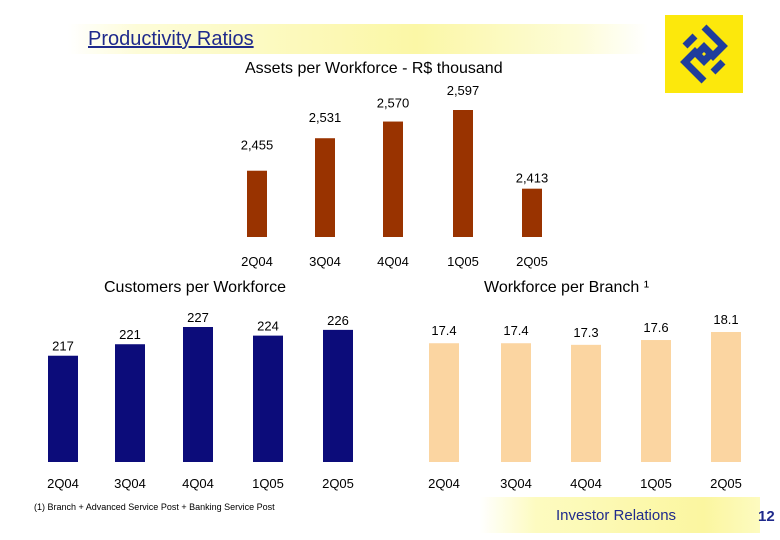 This screenshot has height=540, width=780. I want to click on workforce-category-label: 3Q04, so click(516, 483).